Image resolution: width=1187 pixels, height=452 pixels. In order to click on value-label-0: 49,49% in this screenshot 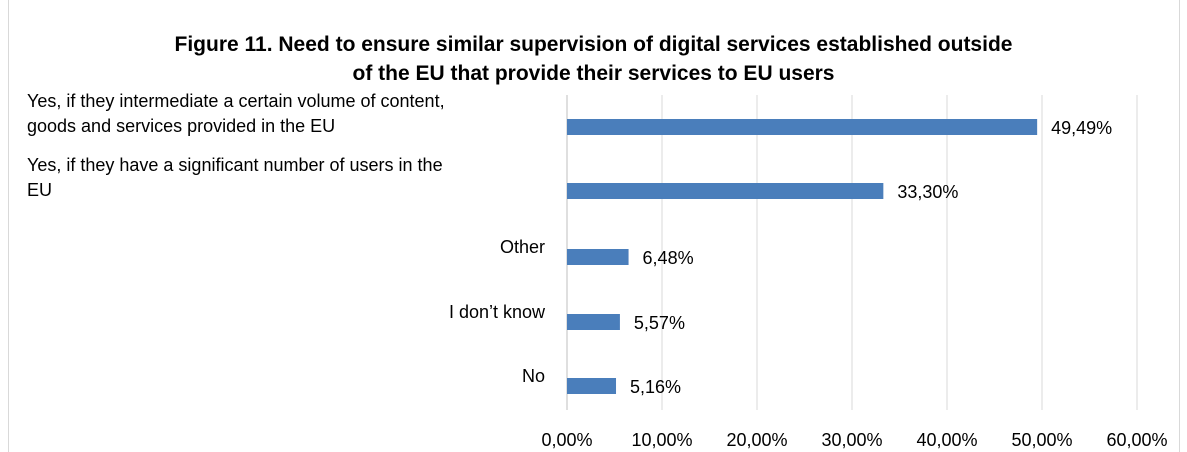, I will do `click(1081, 128)`.